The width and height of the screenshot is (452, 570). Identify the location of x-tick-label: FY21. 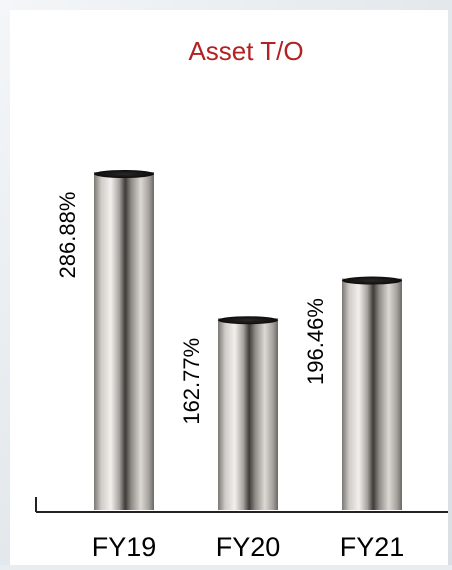
(372, 547).